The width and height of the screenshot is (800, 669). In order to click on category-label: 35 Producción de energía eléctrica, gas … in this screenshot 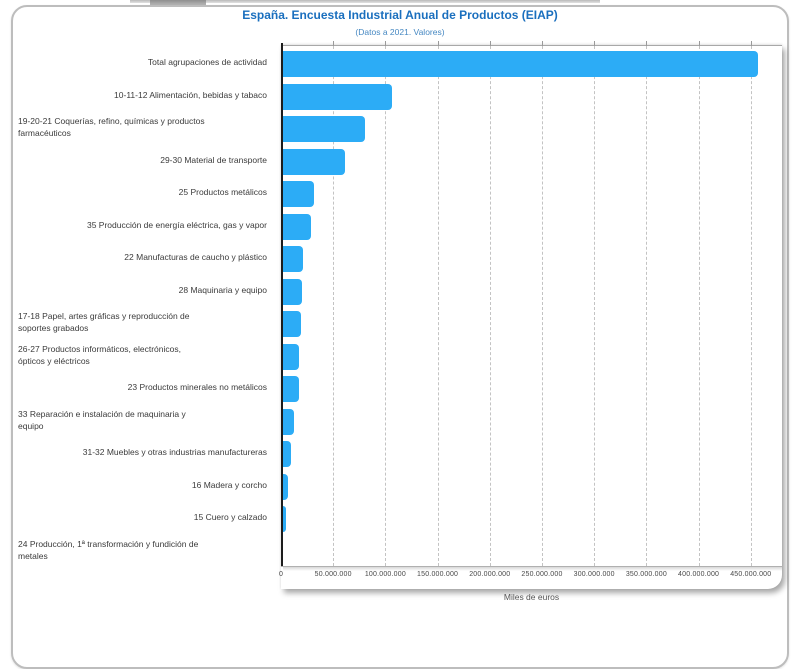, I will do `click(176, 224)`.